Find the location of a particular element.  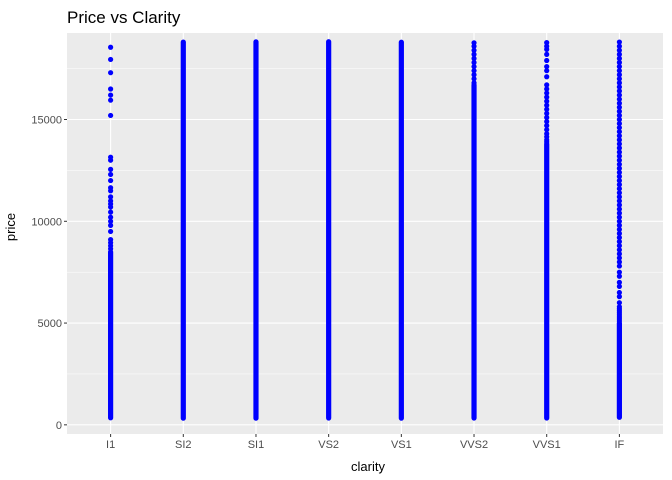

series-vs1 is located at coordinates (401, 230).